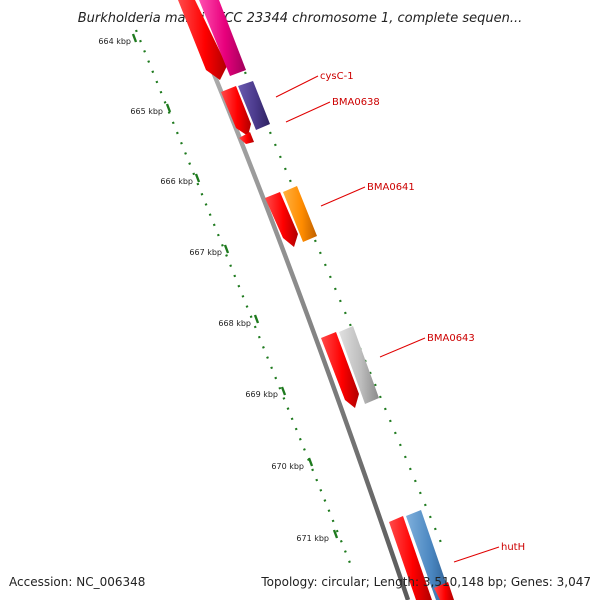  Describe the element at coordinates (451, 338) in the screenshot. I see `gene-label-BMA0643: BMA0643` at that location.